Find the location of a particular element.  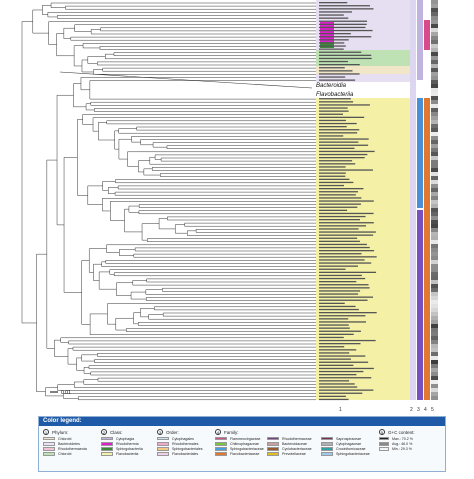

legend-entry: Rhodothermaceae is located at coordinates (297, 438).